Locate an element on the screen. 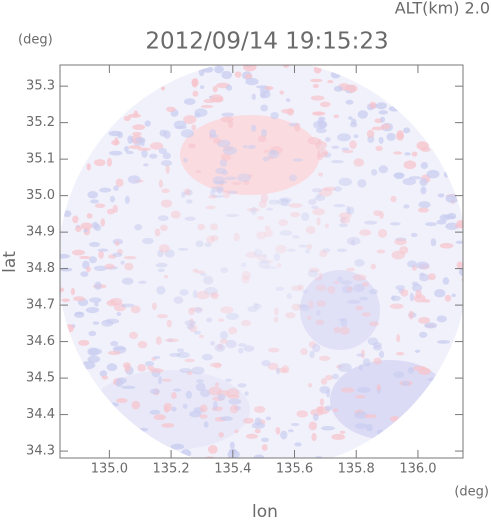 Image resolution: width=491 pixels, height=521 pixels. y-tick-label: 35.0 is located at coordinates (40, 195).